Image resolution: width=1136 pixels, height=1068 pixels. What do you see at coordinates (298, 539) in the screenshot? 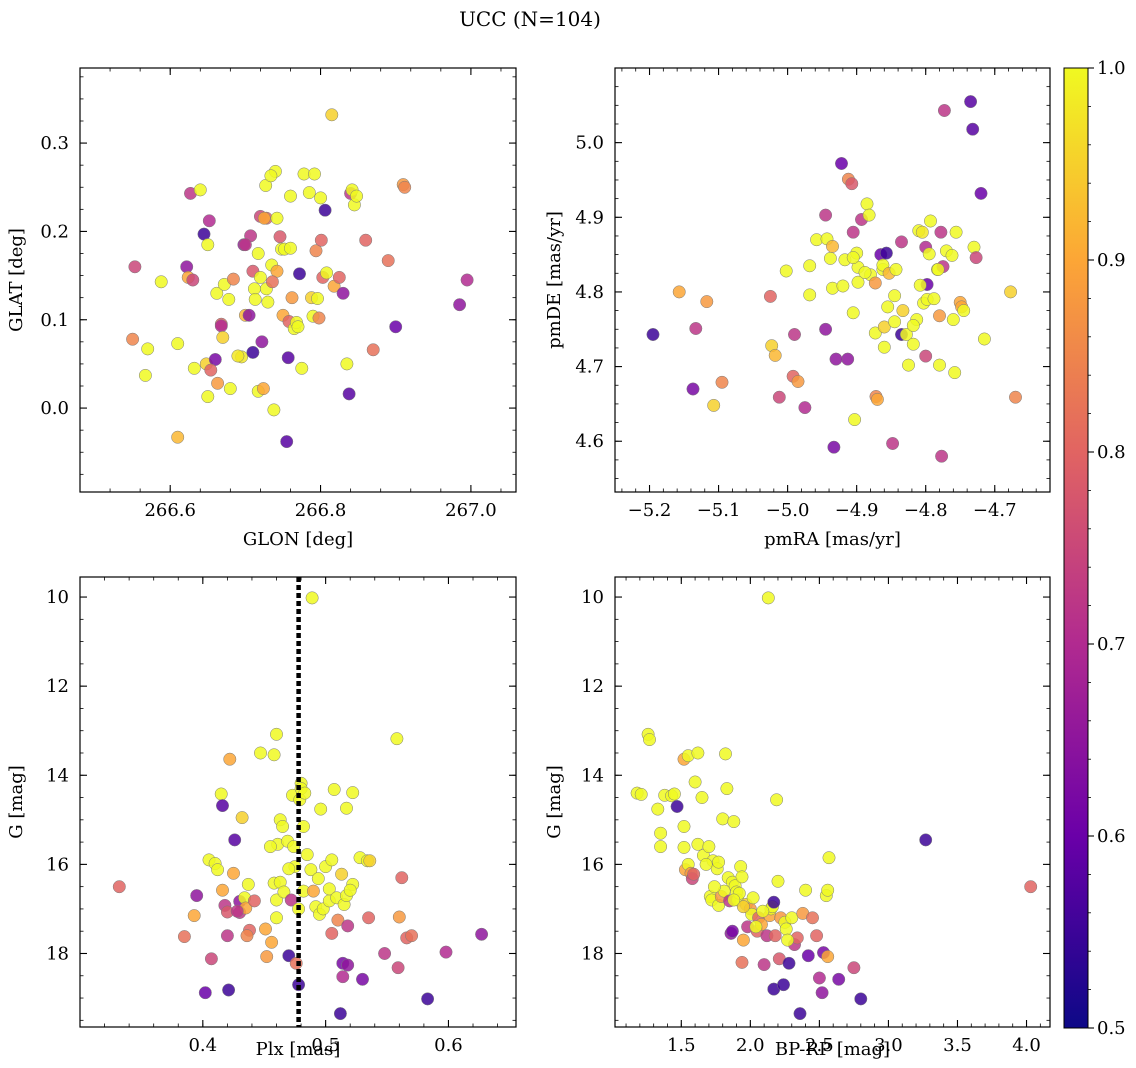
I see `x-axis-label: GLON [deg]` at bounding box center [298, 539].